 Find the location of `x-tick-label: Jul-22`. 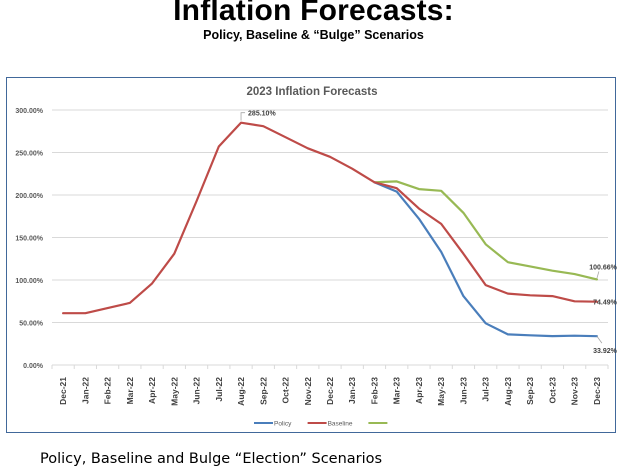

x-tick-label: Jul-22 is located at coordinates (219, 389).